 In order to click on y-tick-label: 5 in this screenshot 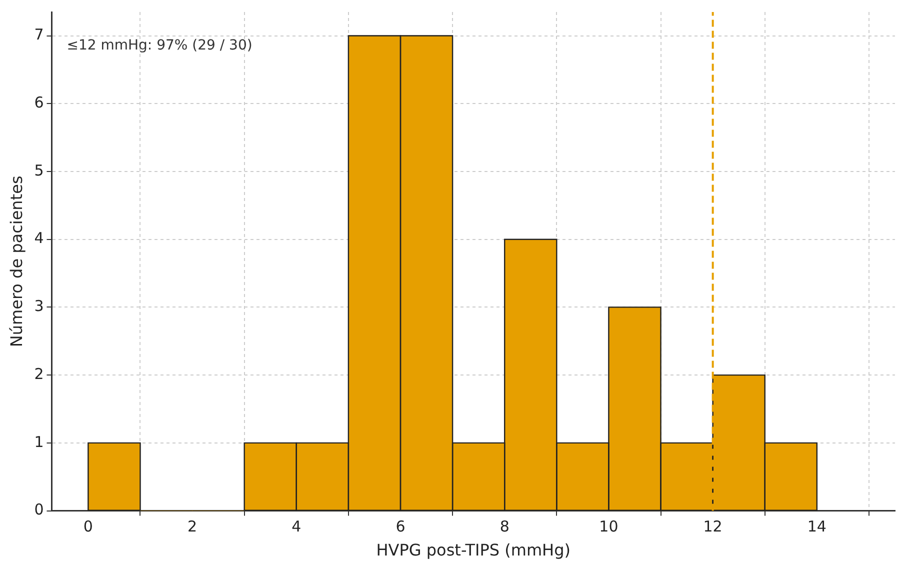, I will do `click(39, 170)`.